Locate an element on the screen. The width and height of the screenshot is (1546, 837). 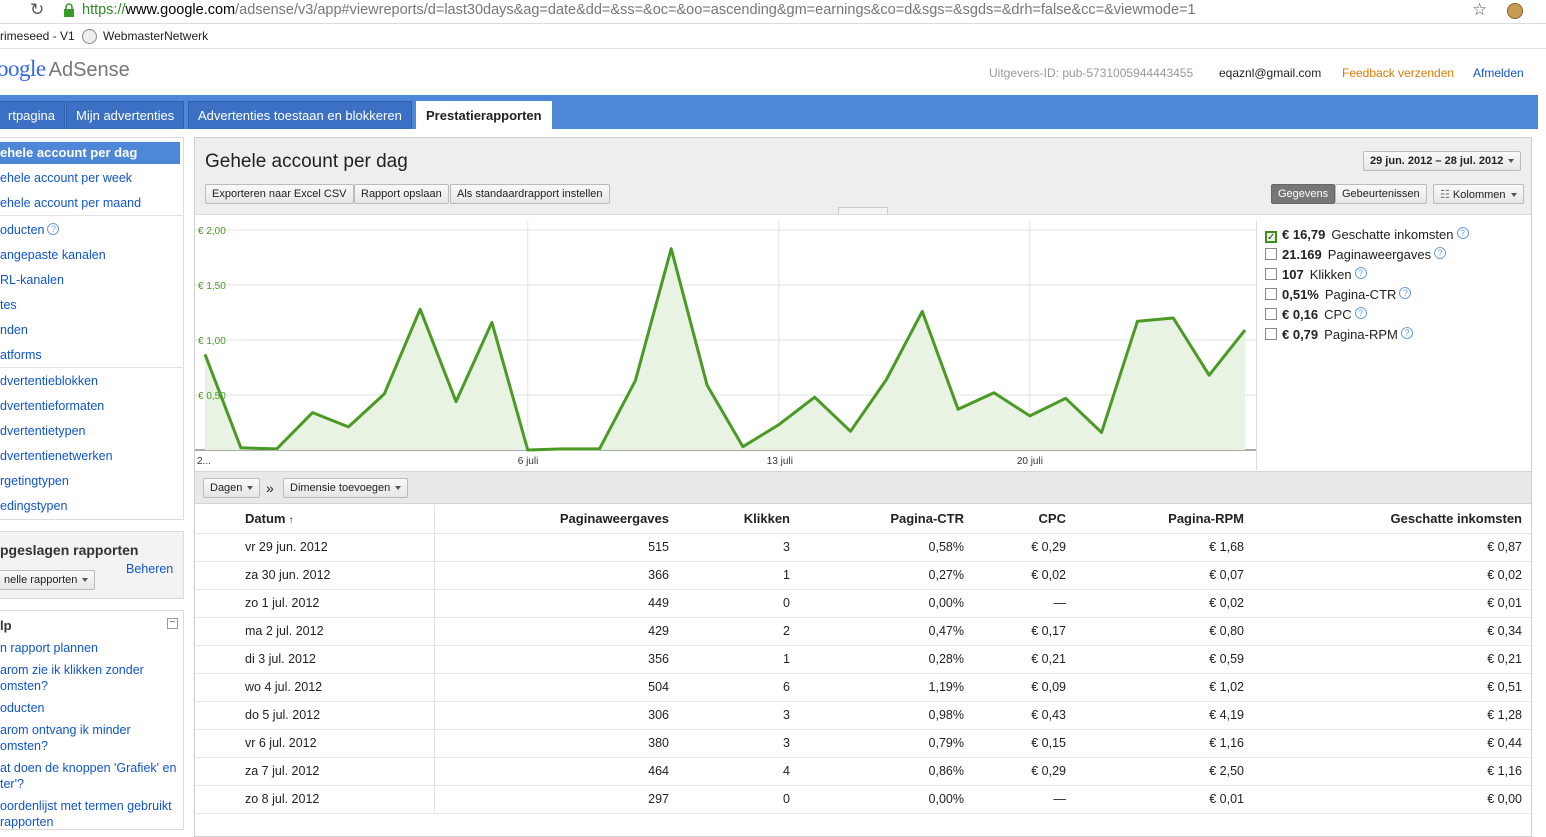
data-view-toggle: Gegevens is located at coordinates (1303, 194).